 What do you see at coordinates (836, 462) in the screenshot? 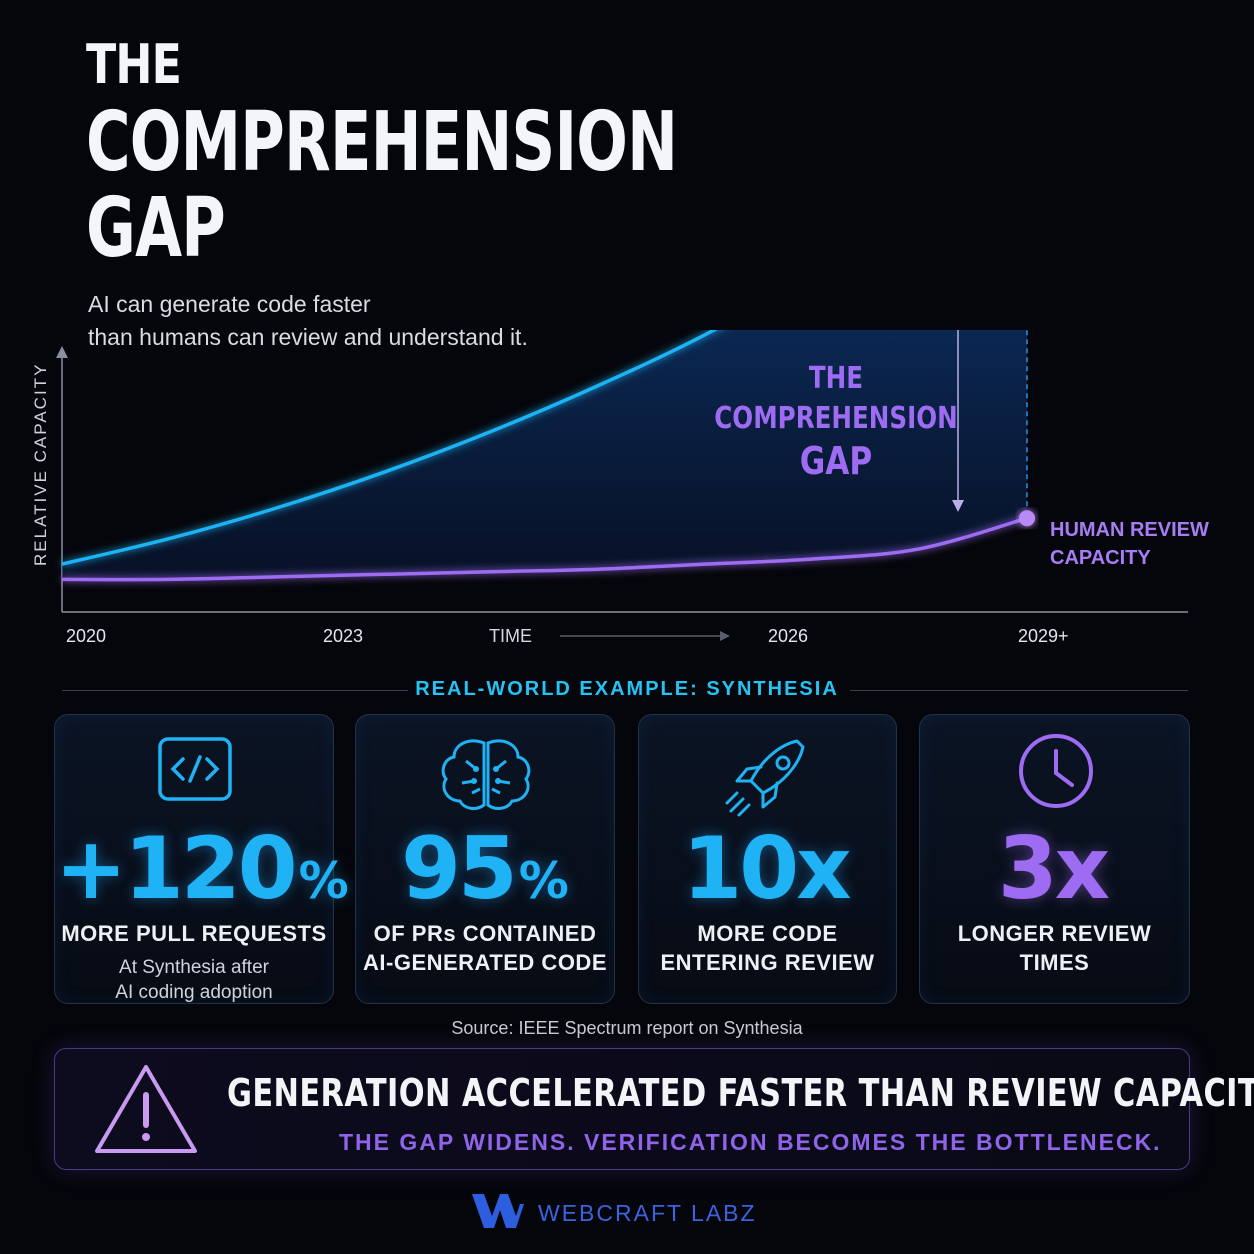
I see `gap-annotation-label: GAP` at bounding box center [836, 462].